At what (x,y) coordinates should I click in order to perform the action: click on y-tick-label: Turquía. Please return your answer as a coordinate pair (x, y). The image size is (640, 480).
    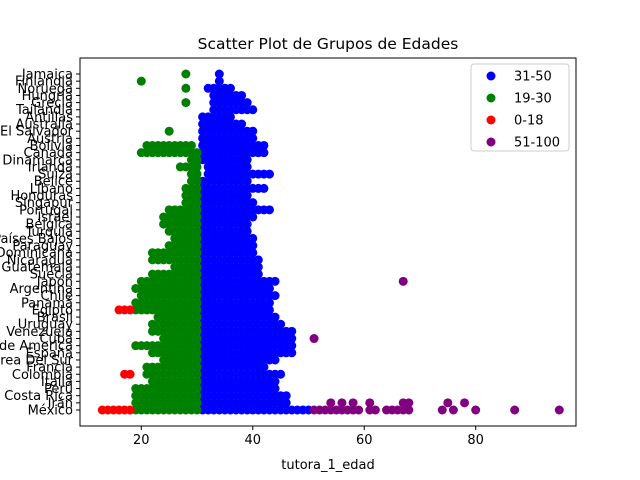
    Looking at the image, I should click on (49, 232).